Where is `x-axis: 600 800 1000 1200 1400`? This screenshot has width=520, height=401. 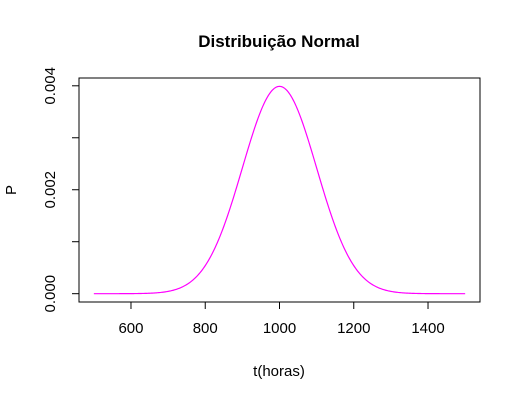
x-axis: 600 800 1000 1200 1400 is located at coordinates (281, 319).